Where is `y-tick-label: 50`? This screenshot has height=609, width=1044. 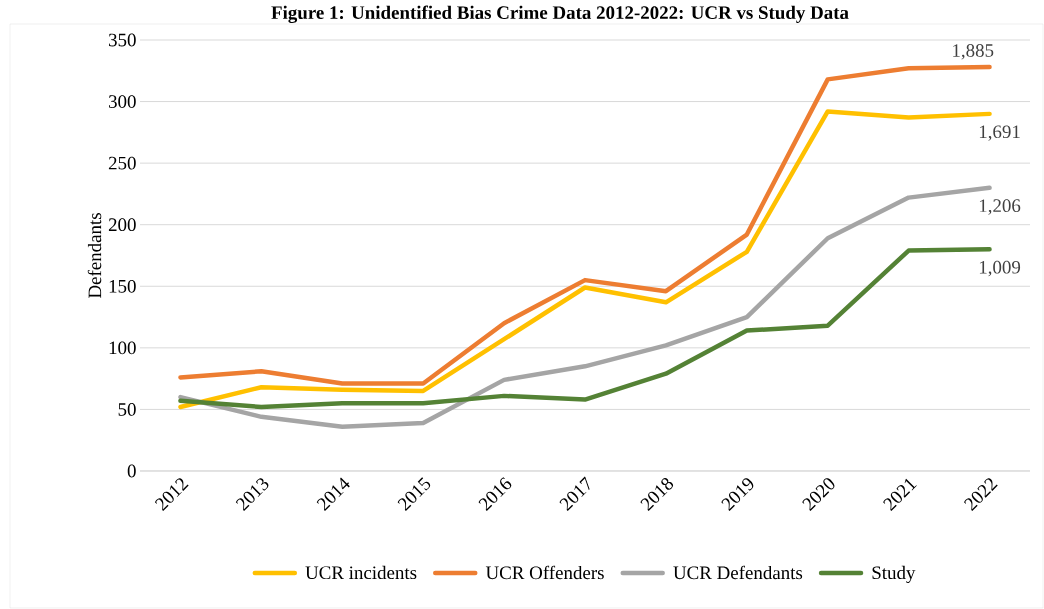
y-tick-label: 50 is located at coordinates (127, 409).